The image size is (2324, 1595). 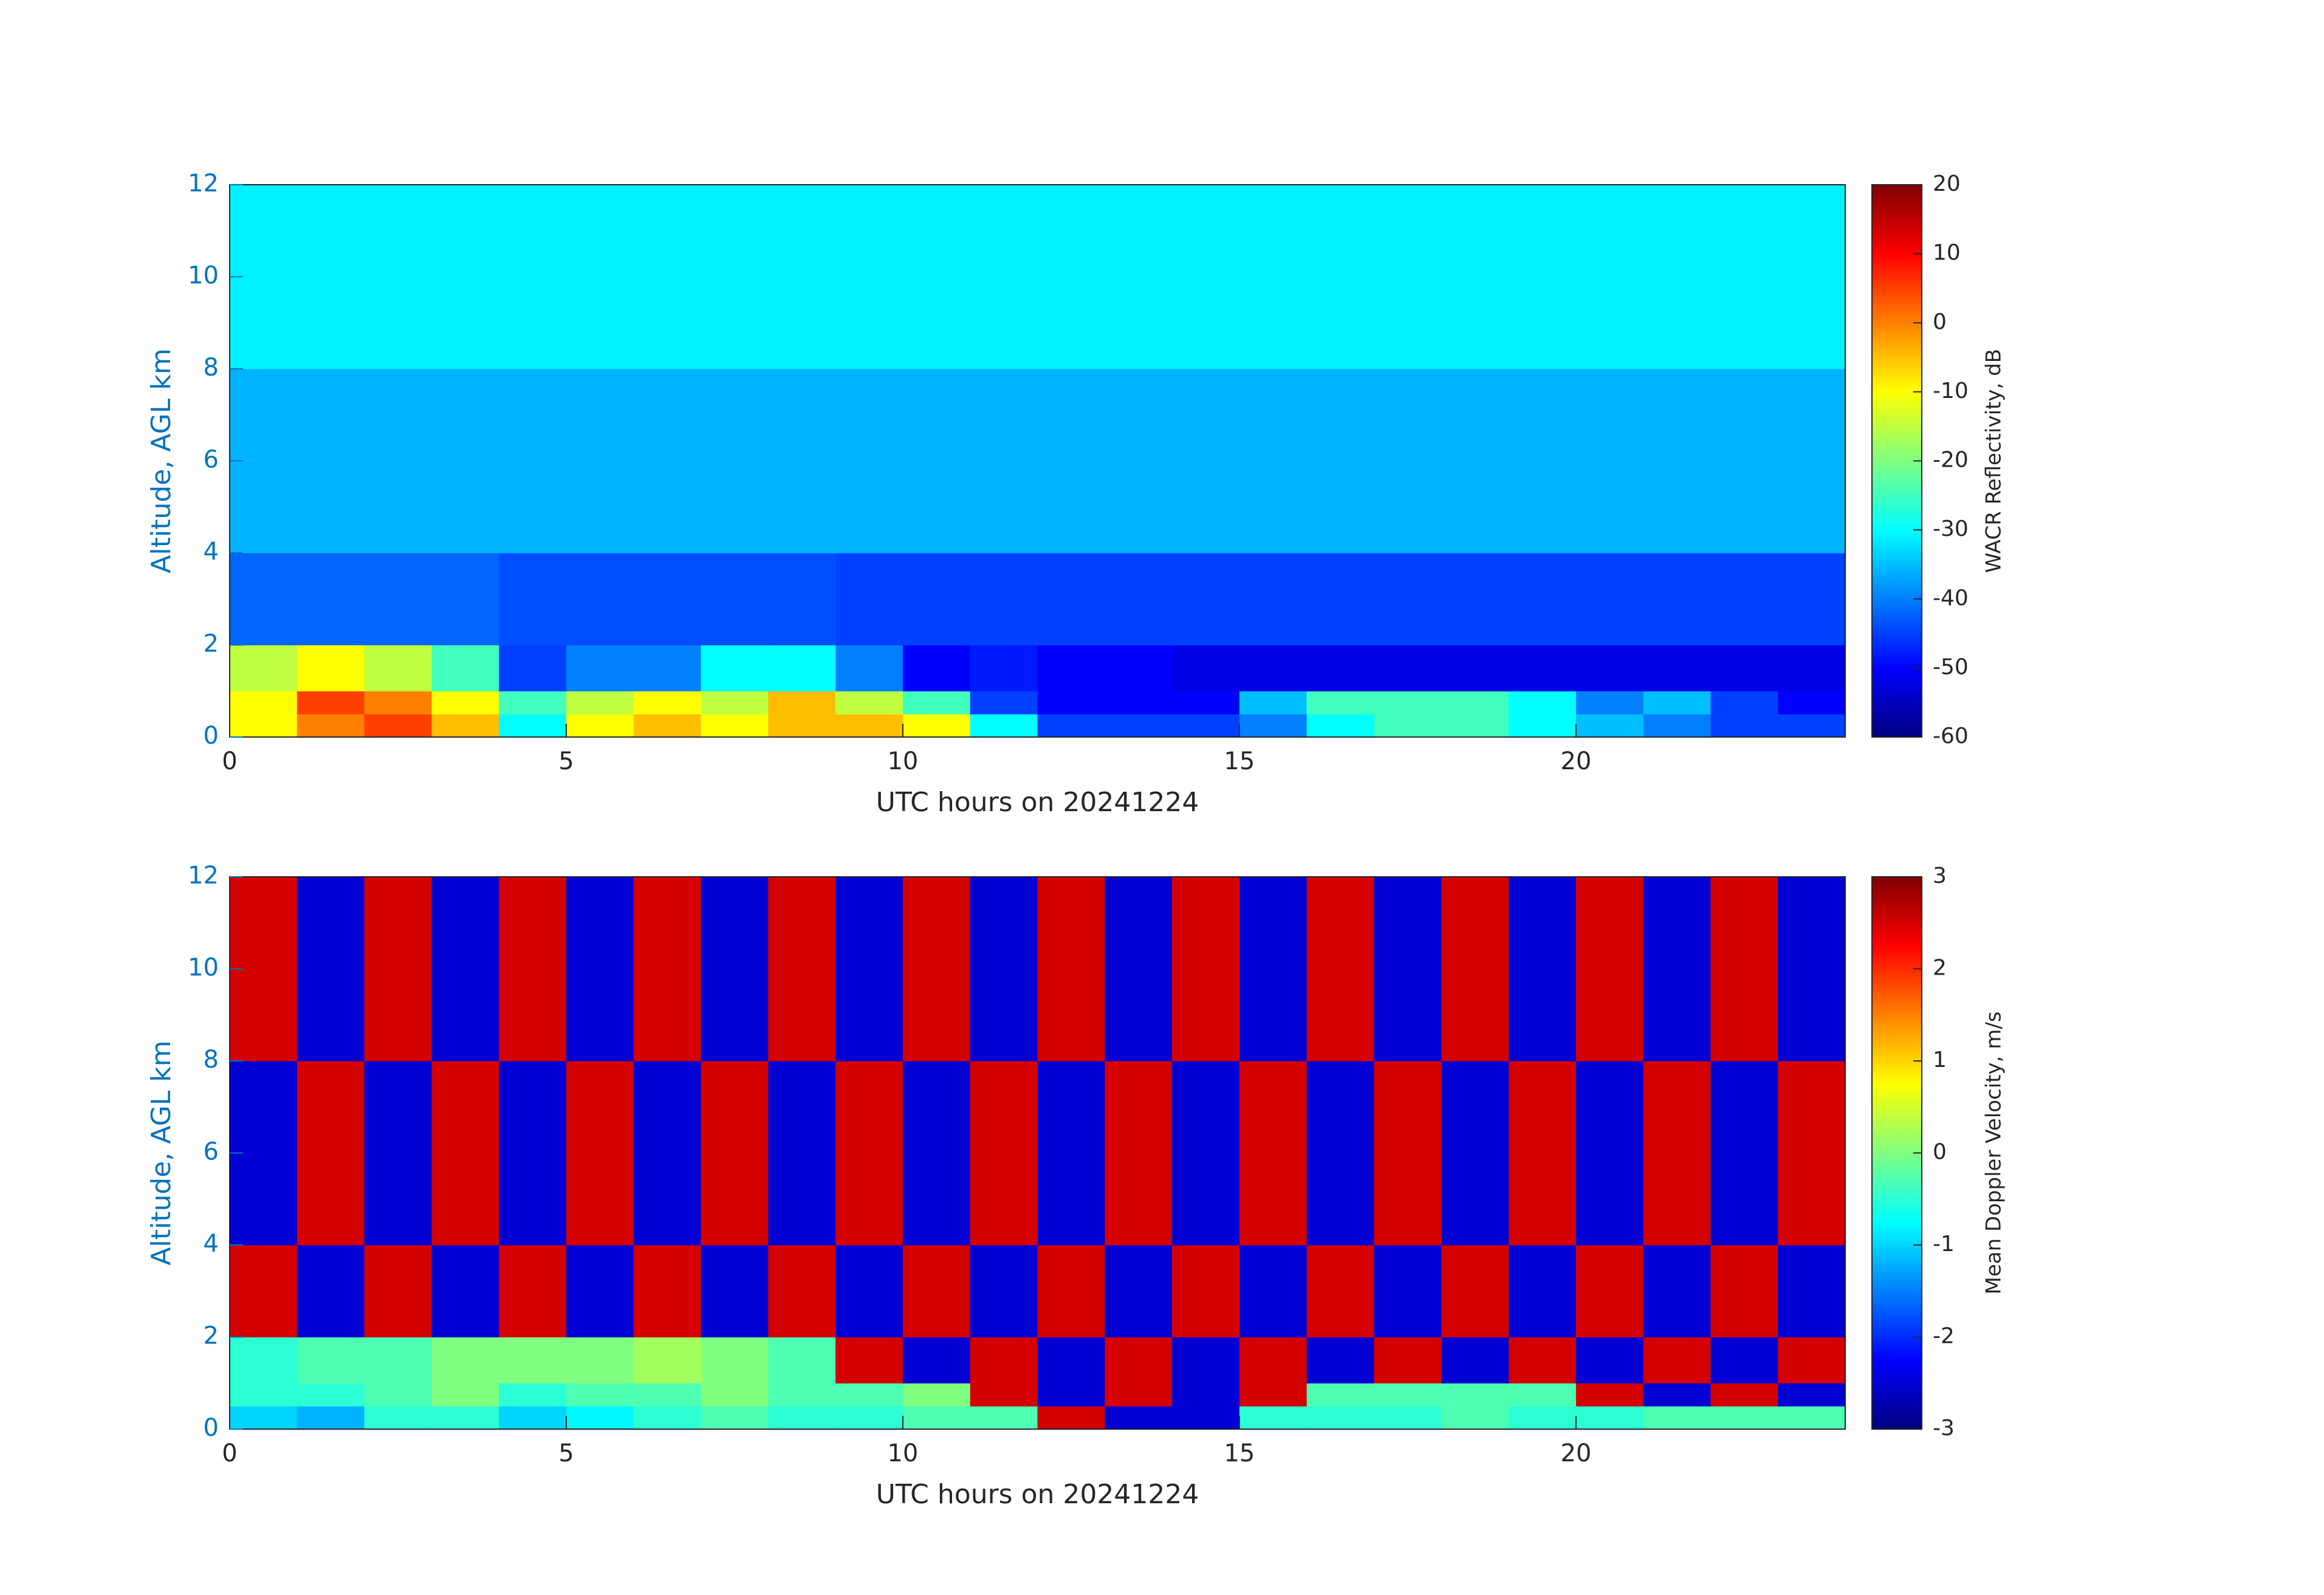 What do you see at coordinates (1940, 1060) in the screenshot?
I see `colorbar-tick-label: 1` at bounding box center [1940, 1060].